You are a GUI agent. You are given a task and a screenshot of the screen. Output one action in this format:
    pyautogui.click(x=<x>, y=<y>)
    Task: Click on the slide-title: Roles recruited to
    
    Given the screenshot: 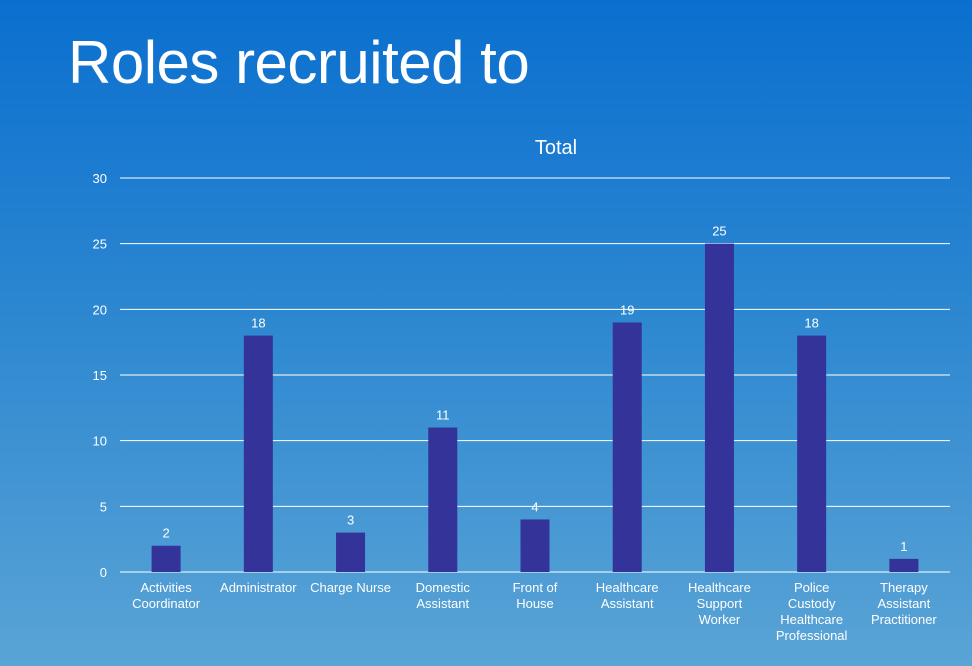 What is the action you would take?
    pyautogui.click(x=299, y=62)
    